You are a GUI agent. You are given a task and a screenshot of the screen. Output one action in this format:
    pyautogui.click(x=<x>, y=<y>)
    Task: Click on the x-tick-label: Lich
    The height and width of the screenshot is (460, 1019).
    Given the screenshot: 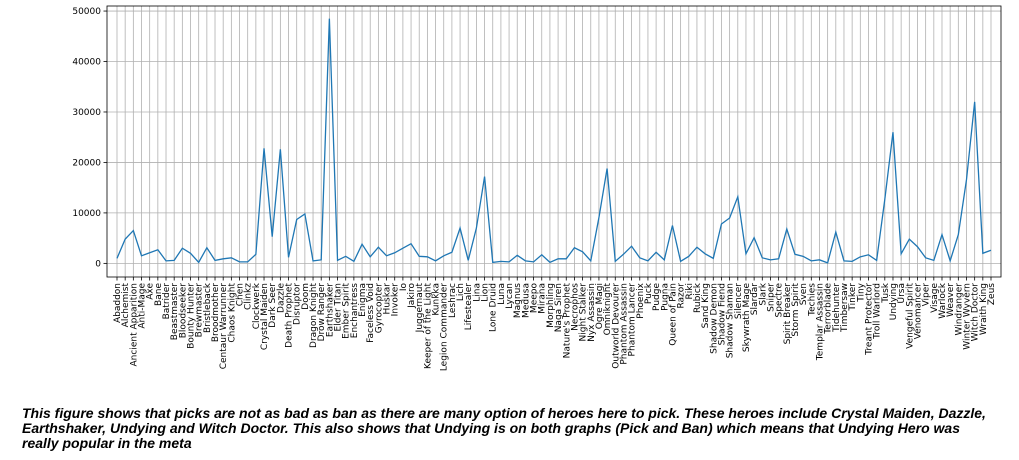 What is the action you would take?
    pyautogui.click(x=461, y=292)
    